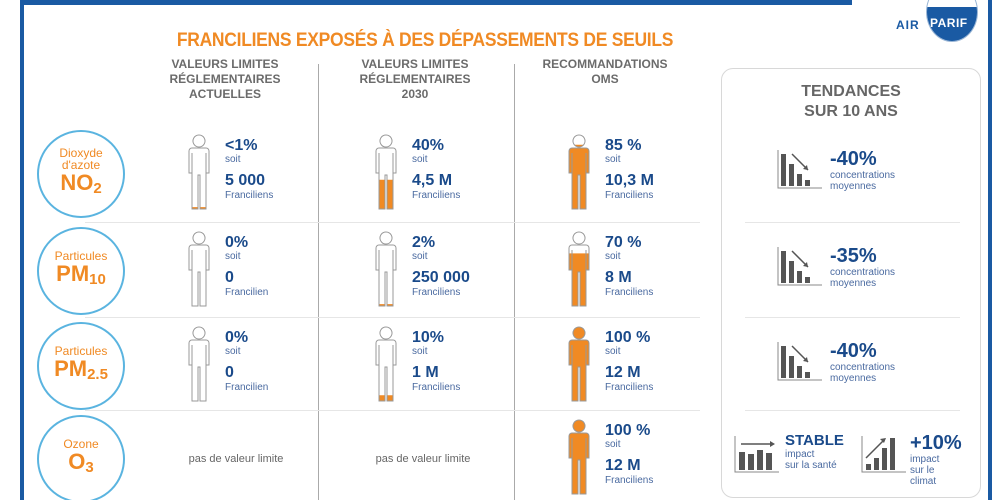 The image size is (1000, 500). What do you see at coordinates (81, 444) in the screenshot?
I see `pollutant-name: Ozone` at bounding box center [81, 444].